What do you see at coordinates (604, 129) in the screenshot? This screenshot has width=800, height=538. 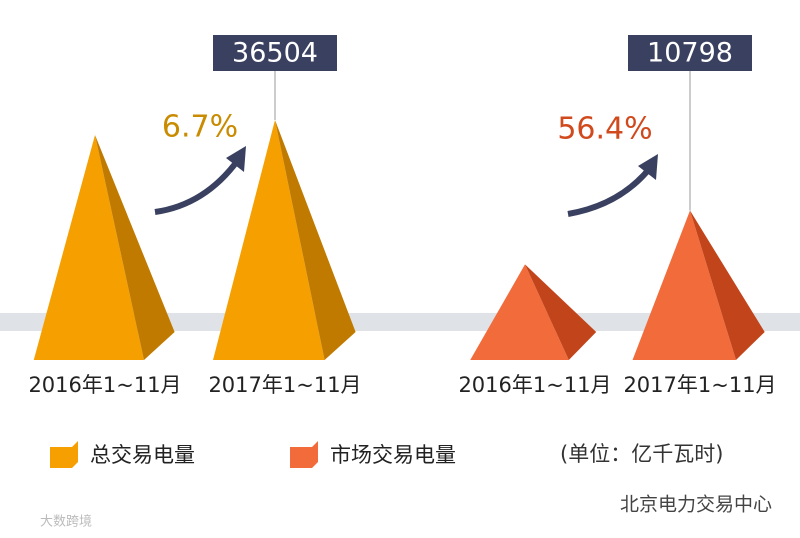 I see `growth-annotation: 56.4%` at bounding box center [604, 129].